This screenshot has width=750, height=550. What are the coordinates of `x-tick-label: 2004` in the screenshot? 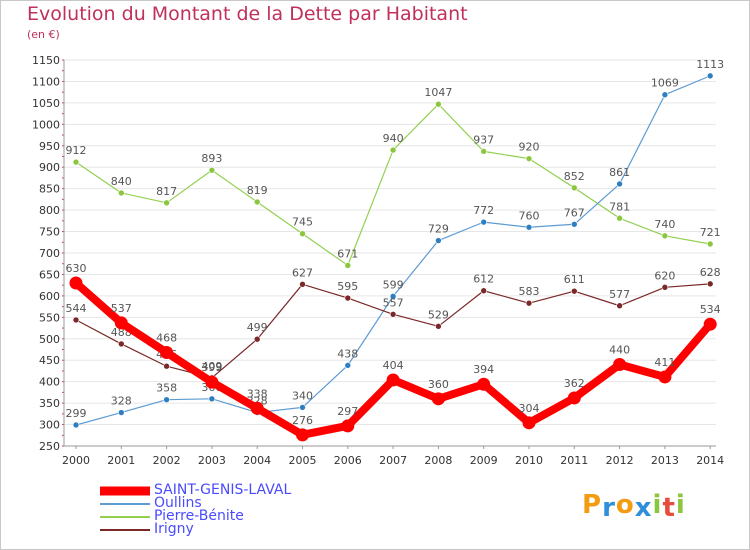 It's located at (257, 460).